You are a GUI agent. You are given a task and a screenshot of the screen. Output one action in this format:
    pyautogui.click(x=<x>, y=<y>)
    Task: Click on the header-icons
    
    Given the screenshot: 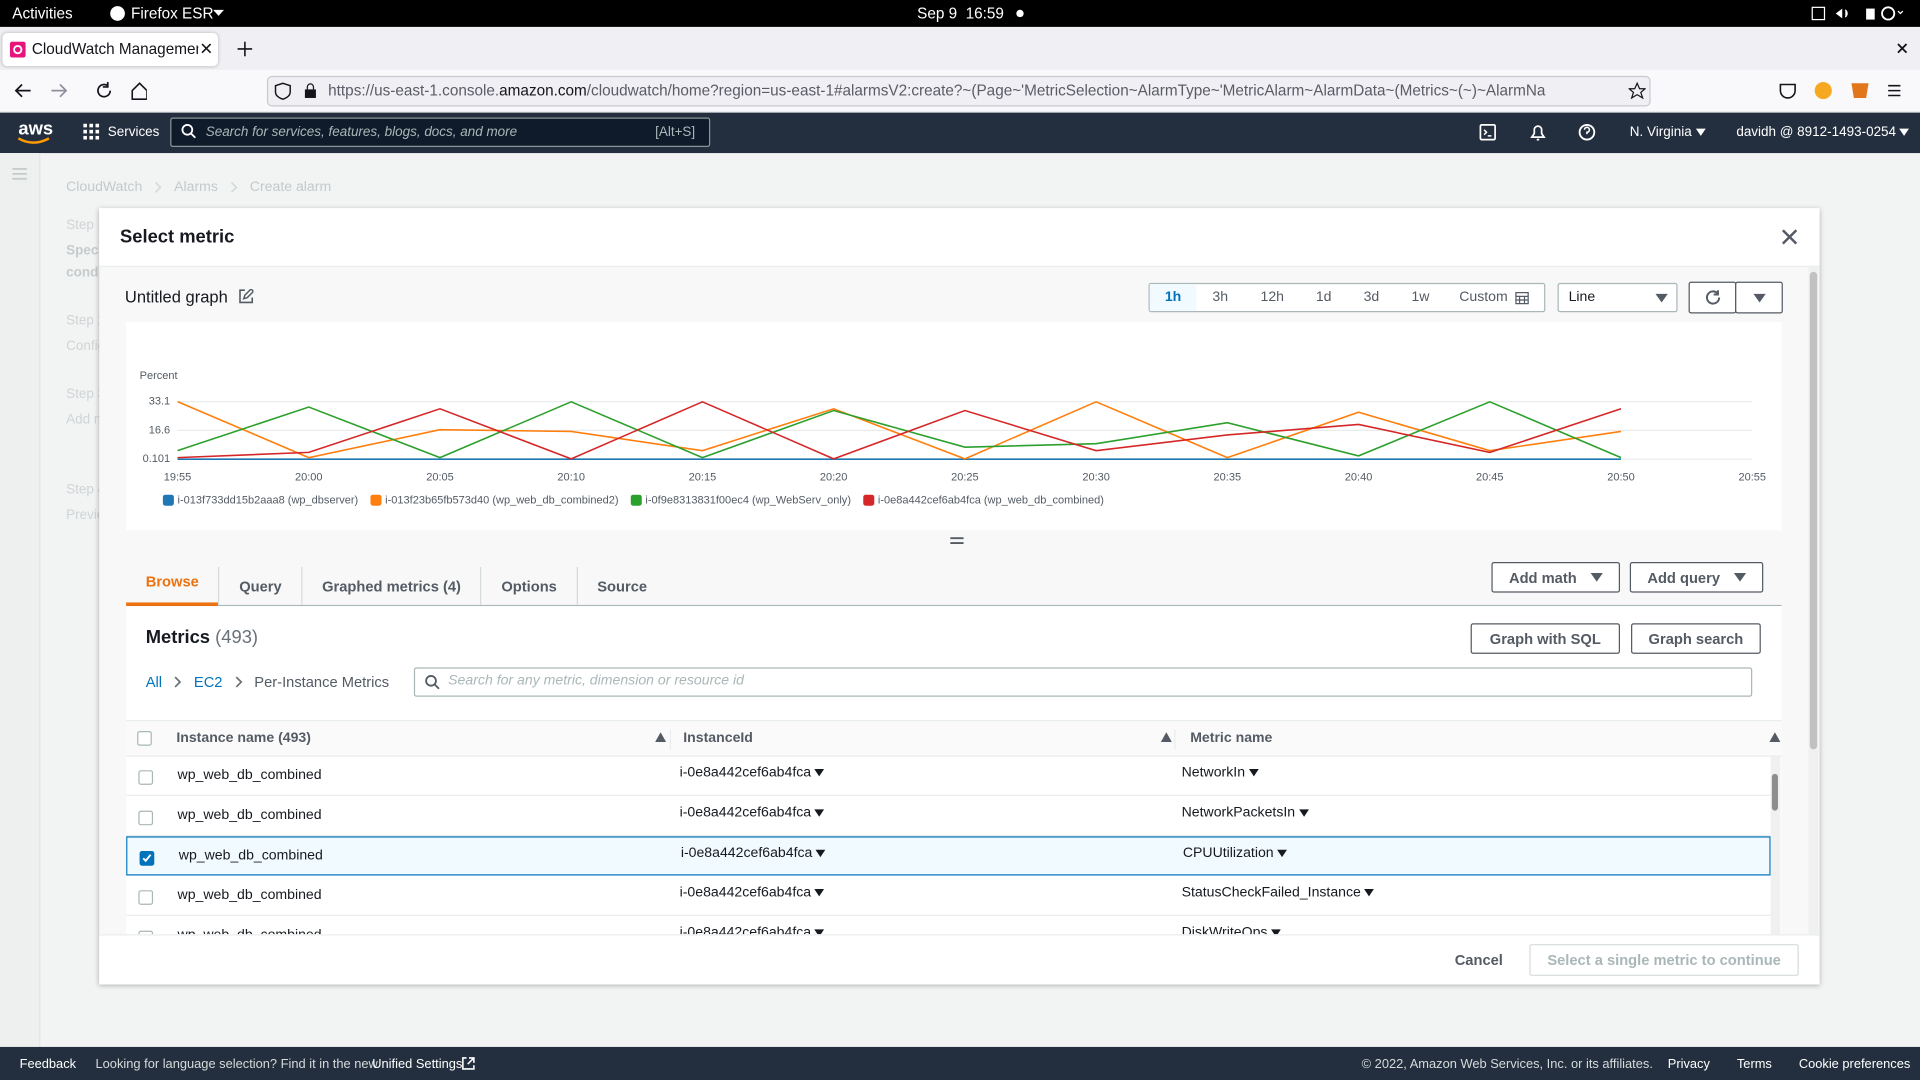 What is the action you would take?
    pyautogui.click(x=1538, y=132)
    